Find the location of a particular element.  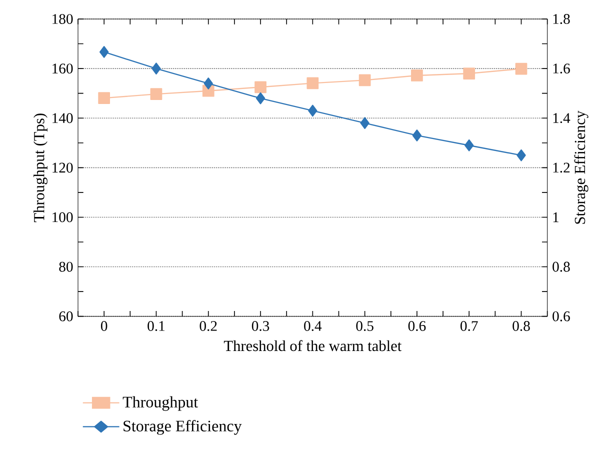

y2-tick-label: 1.4 is located at coordinates (561, 118).